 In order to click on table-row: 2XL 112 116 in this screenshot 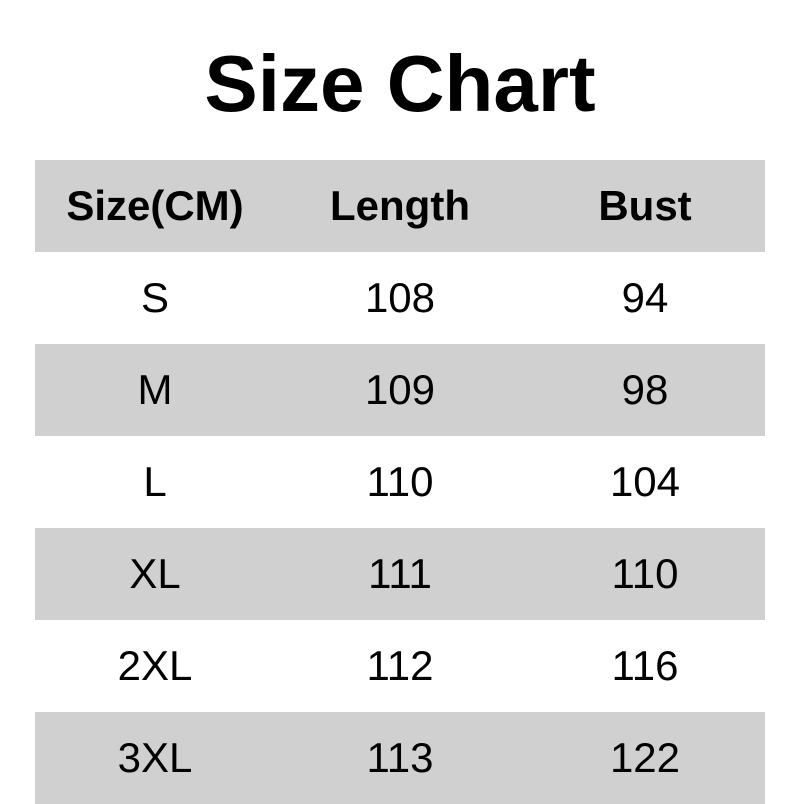, I will do `click(400, 666)`.